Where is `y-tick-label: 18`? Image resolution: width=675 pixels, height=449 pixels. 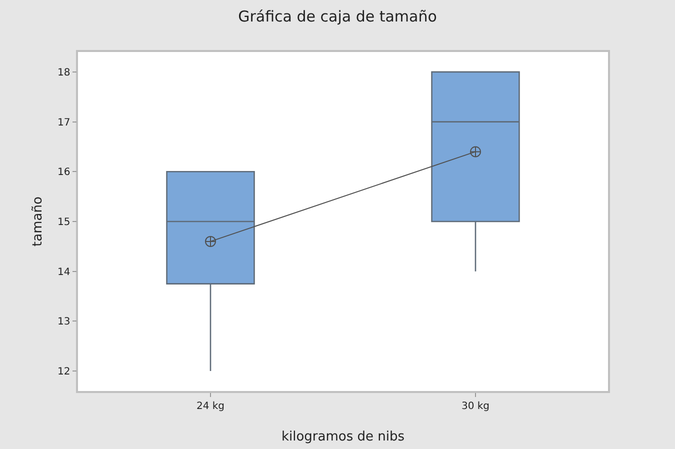 y-tick-label: 18 is located at coordinates (64, 72).